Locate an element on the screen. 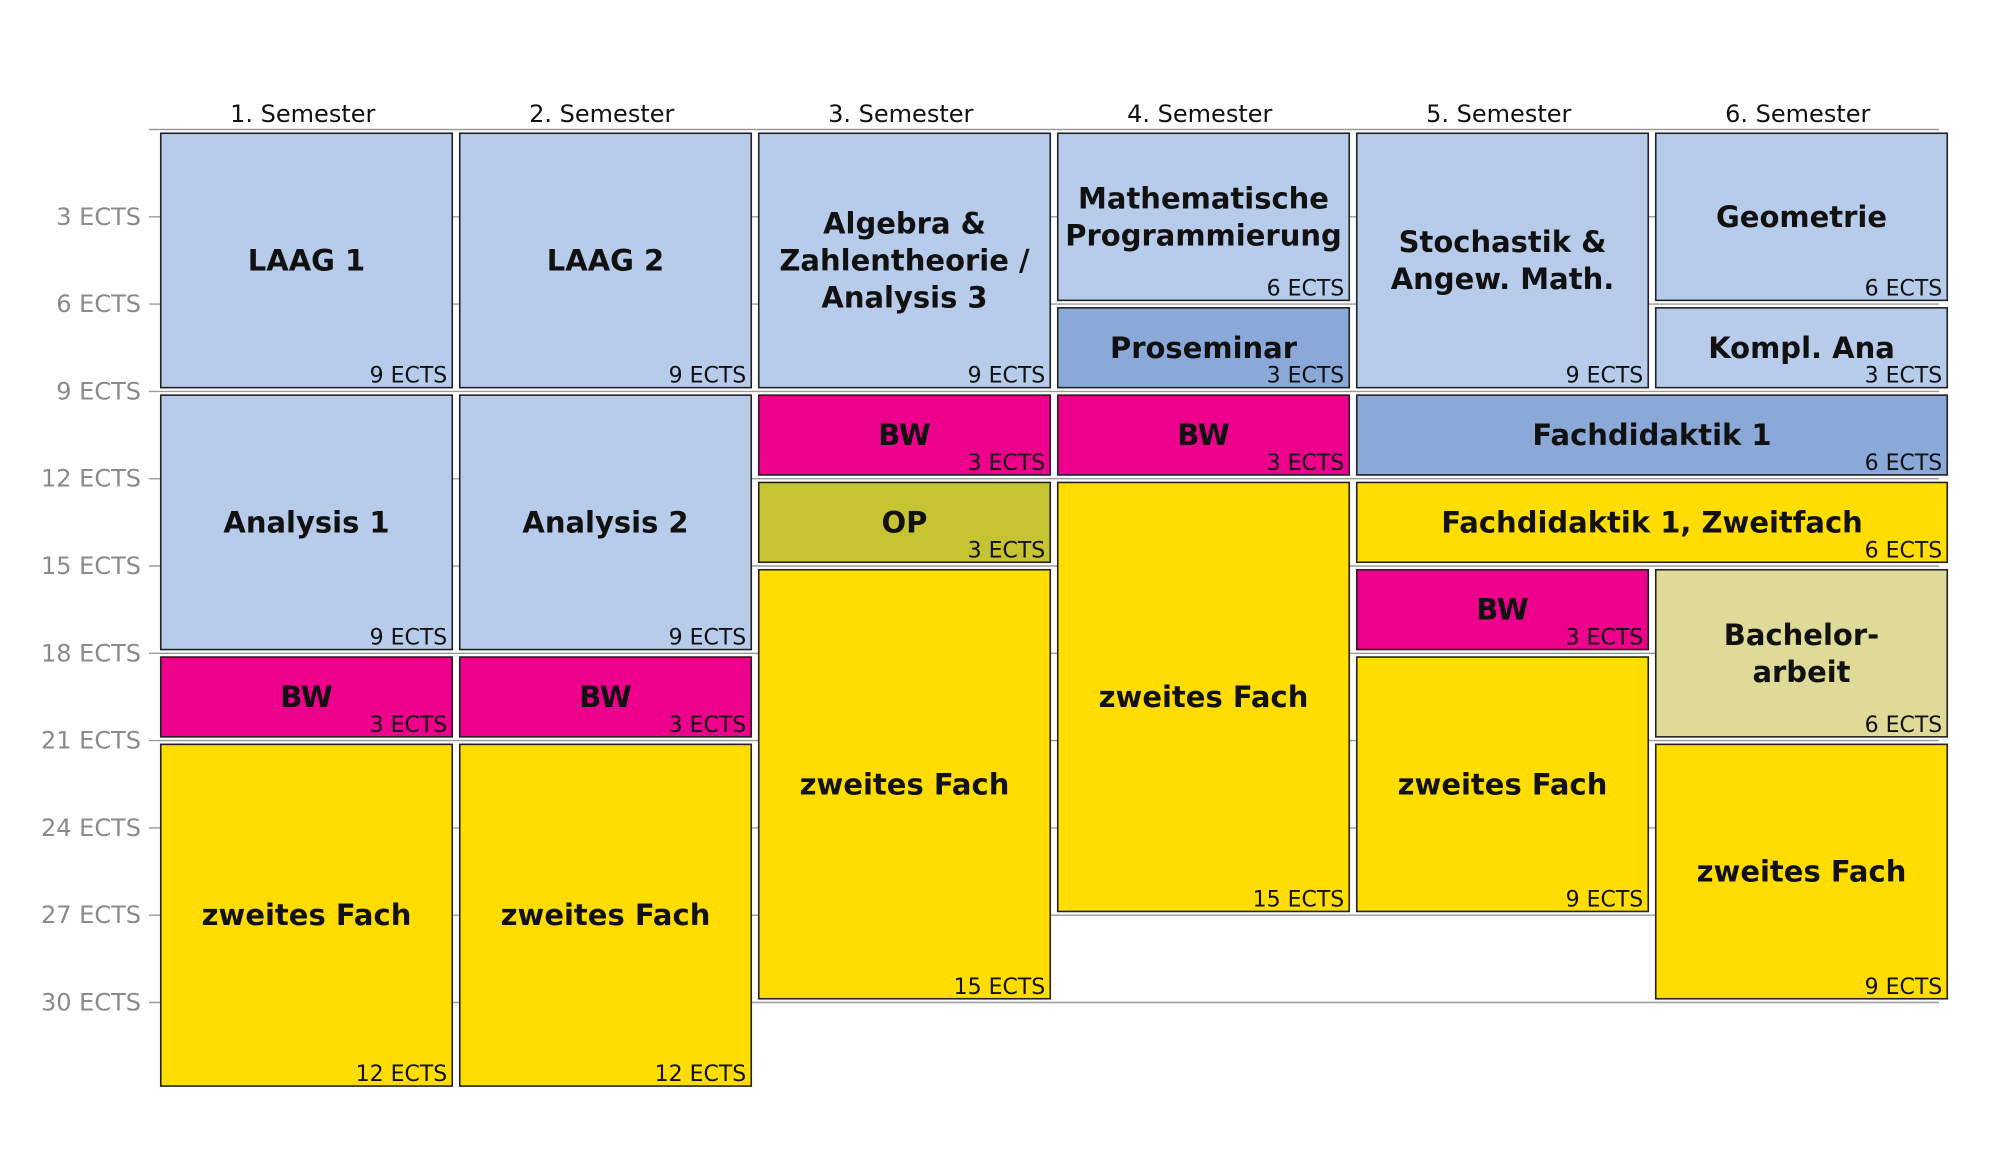 The image size is (2000, 1167). ects-tick-label: 30 ECTS is located at coordinates (91, 1003).